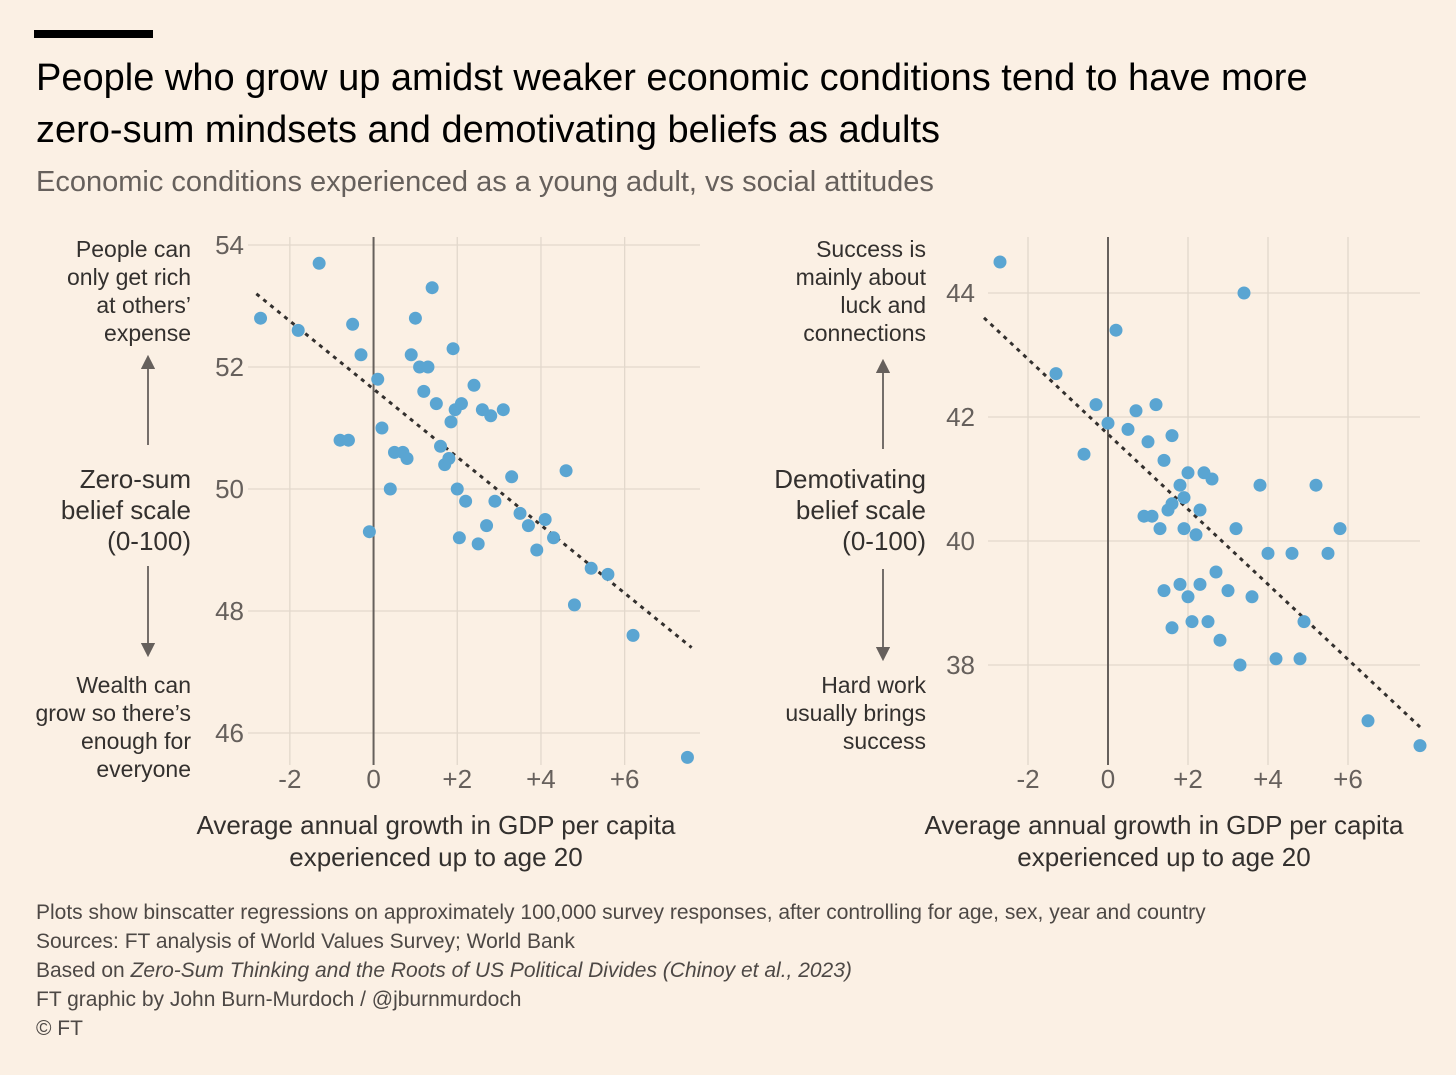 The image size is (1456, 1075). I want to click on y-tick-label: 54, so click(229, 245).